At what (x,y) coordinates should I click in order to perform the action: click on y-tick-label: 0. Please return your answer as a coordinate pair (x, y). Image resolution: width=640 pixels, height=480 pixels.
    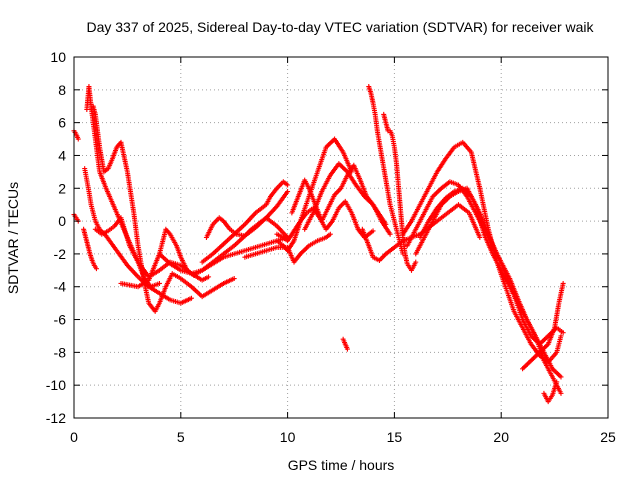
    Looking at the image, I should click on (62, 221).